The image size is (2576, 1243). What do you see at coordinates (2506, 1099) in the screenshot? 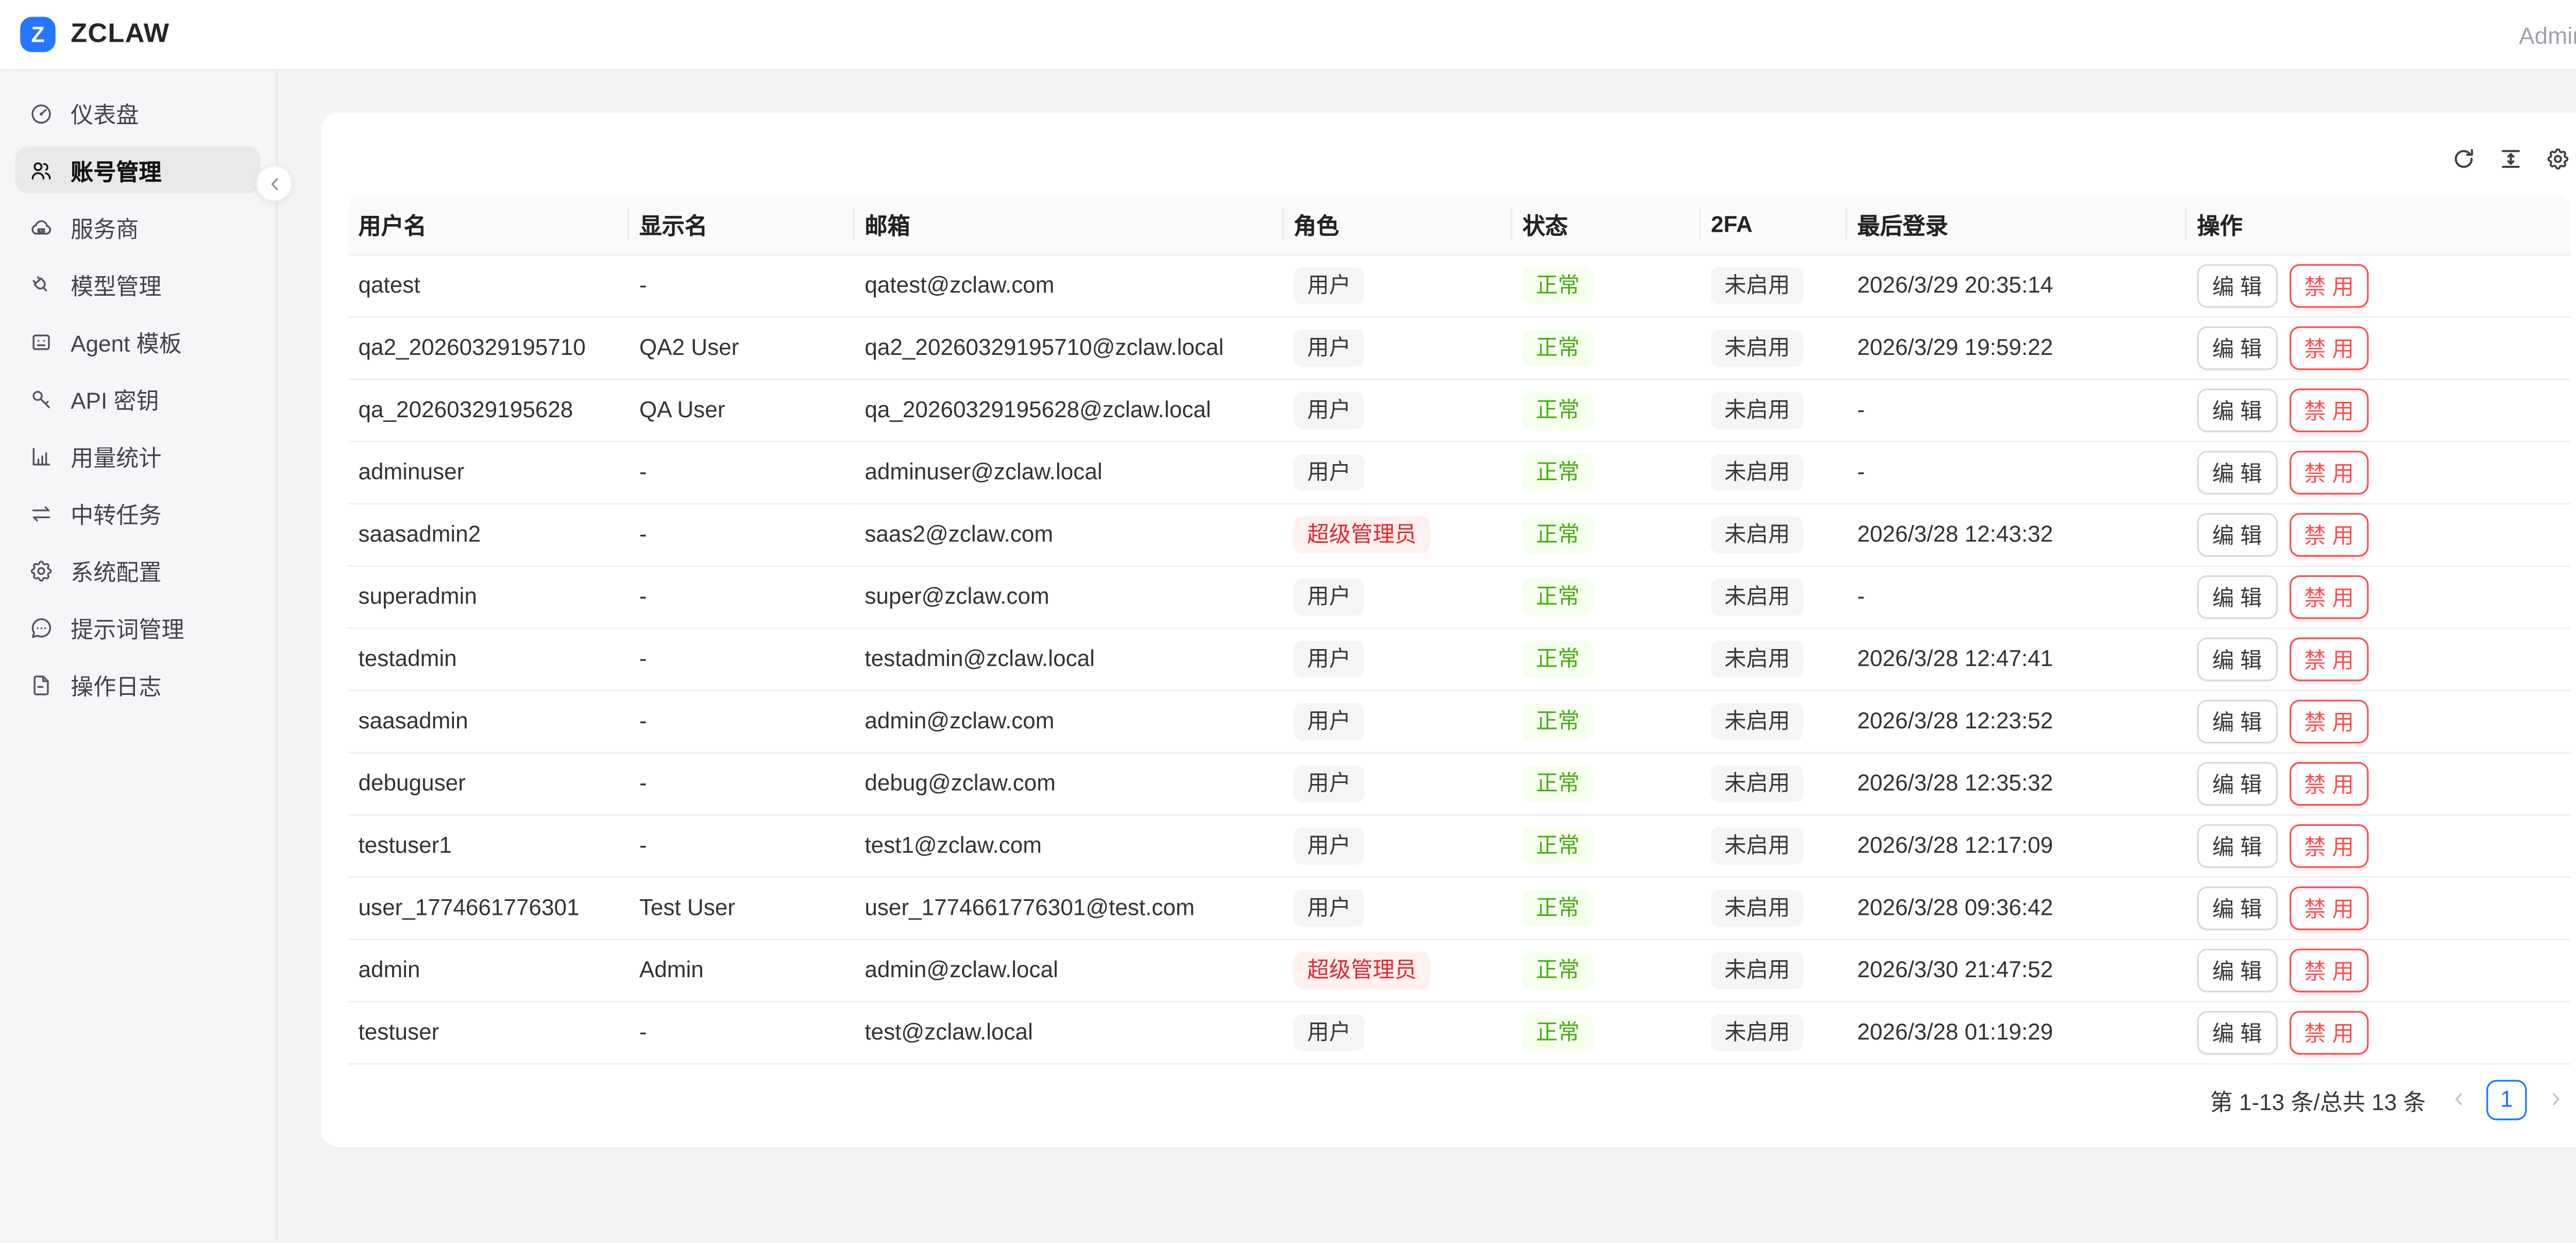
I see `pagination-page-1: 1` at bounding box center [2506, 1099].